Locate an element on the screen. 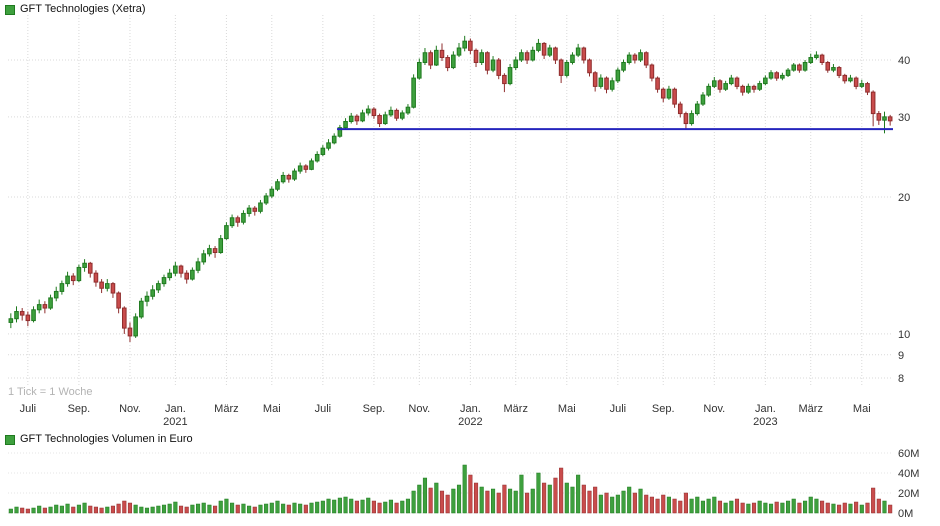 The image size is (940, 526). x-axis-month-label: Sep. is located at coordinates (663, 409).